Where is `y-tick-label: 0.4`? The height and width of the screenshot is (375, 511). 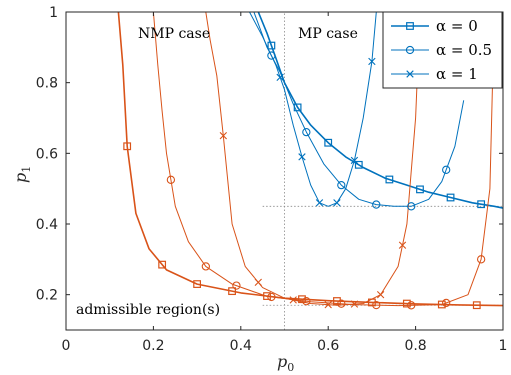 y-tick-label: 0.4 is located at coordinates (47, 225).